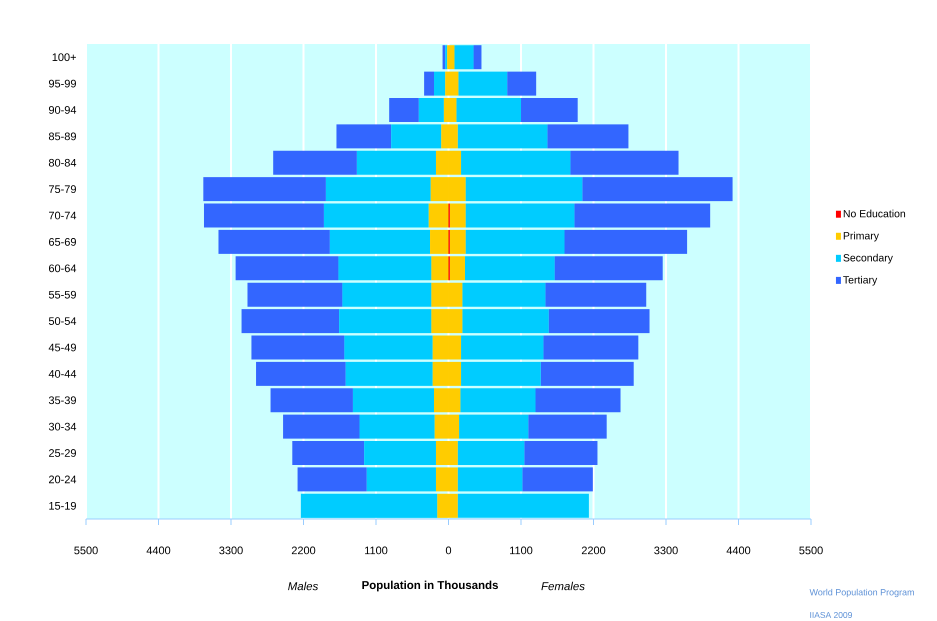 This screenshot has height=621, width=937. What do you see at coordinates (860, 281) in the screenshot?
I see `legend-label: Tertiary` at bounding box center [860, 281].